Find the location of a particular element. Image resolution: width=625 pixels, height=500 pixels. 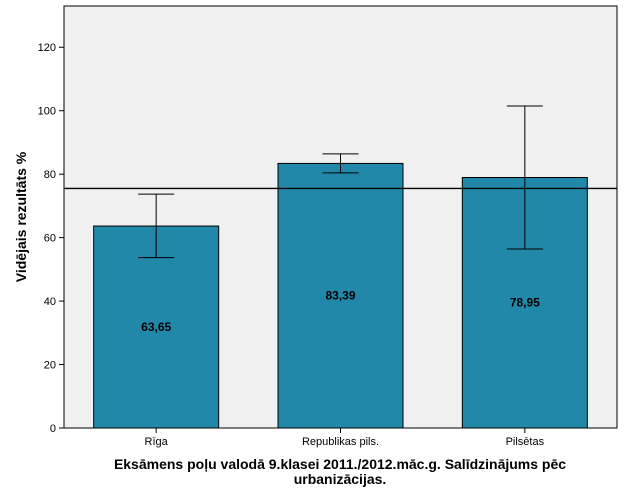

y-tick-label: 80 is located at coordinates (50, 175).